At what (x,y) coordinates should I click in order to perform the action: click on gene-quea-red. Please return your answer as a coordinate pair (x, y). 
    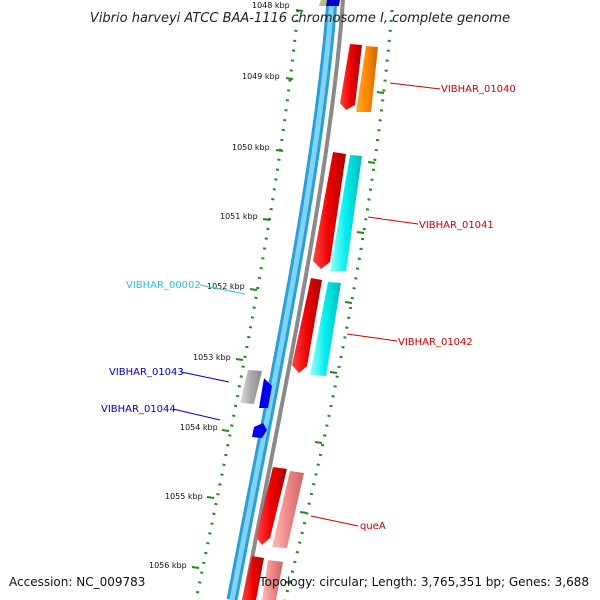
    Looking at the image, I should click on (271, 506).